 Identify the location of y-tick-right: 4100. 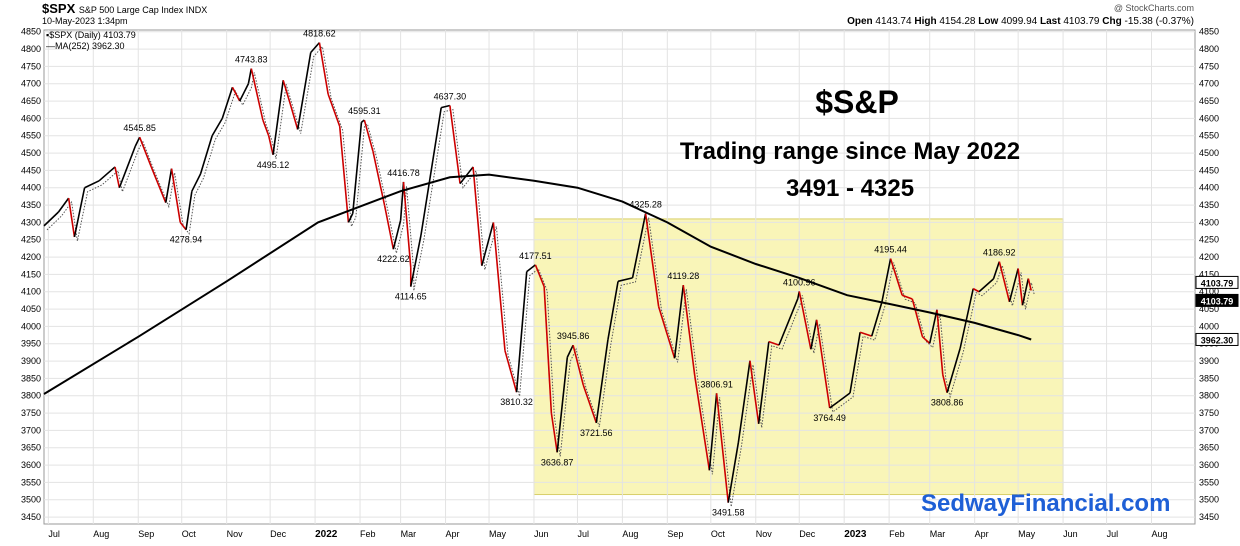
(1209, 292).